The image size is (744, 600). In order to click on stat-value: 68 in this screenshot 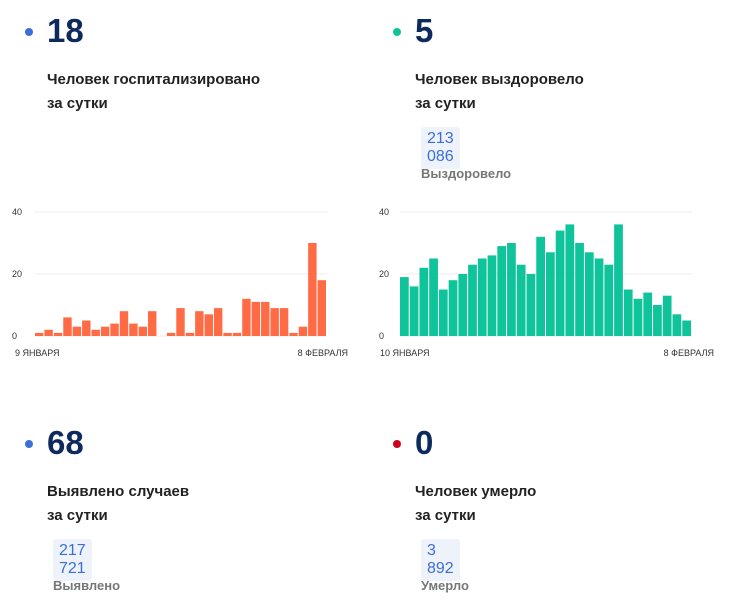, I will do `click(65, 442)`.